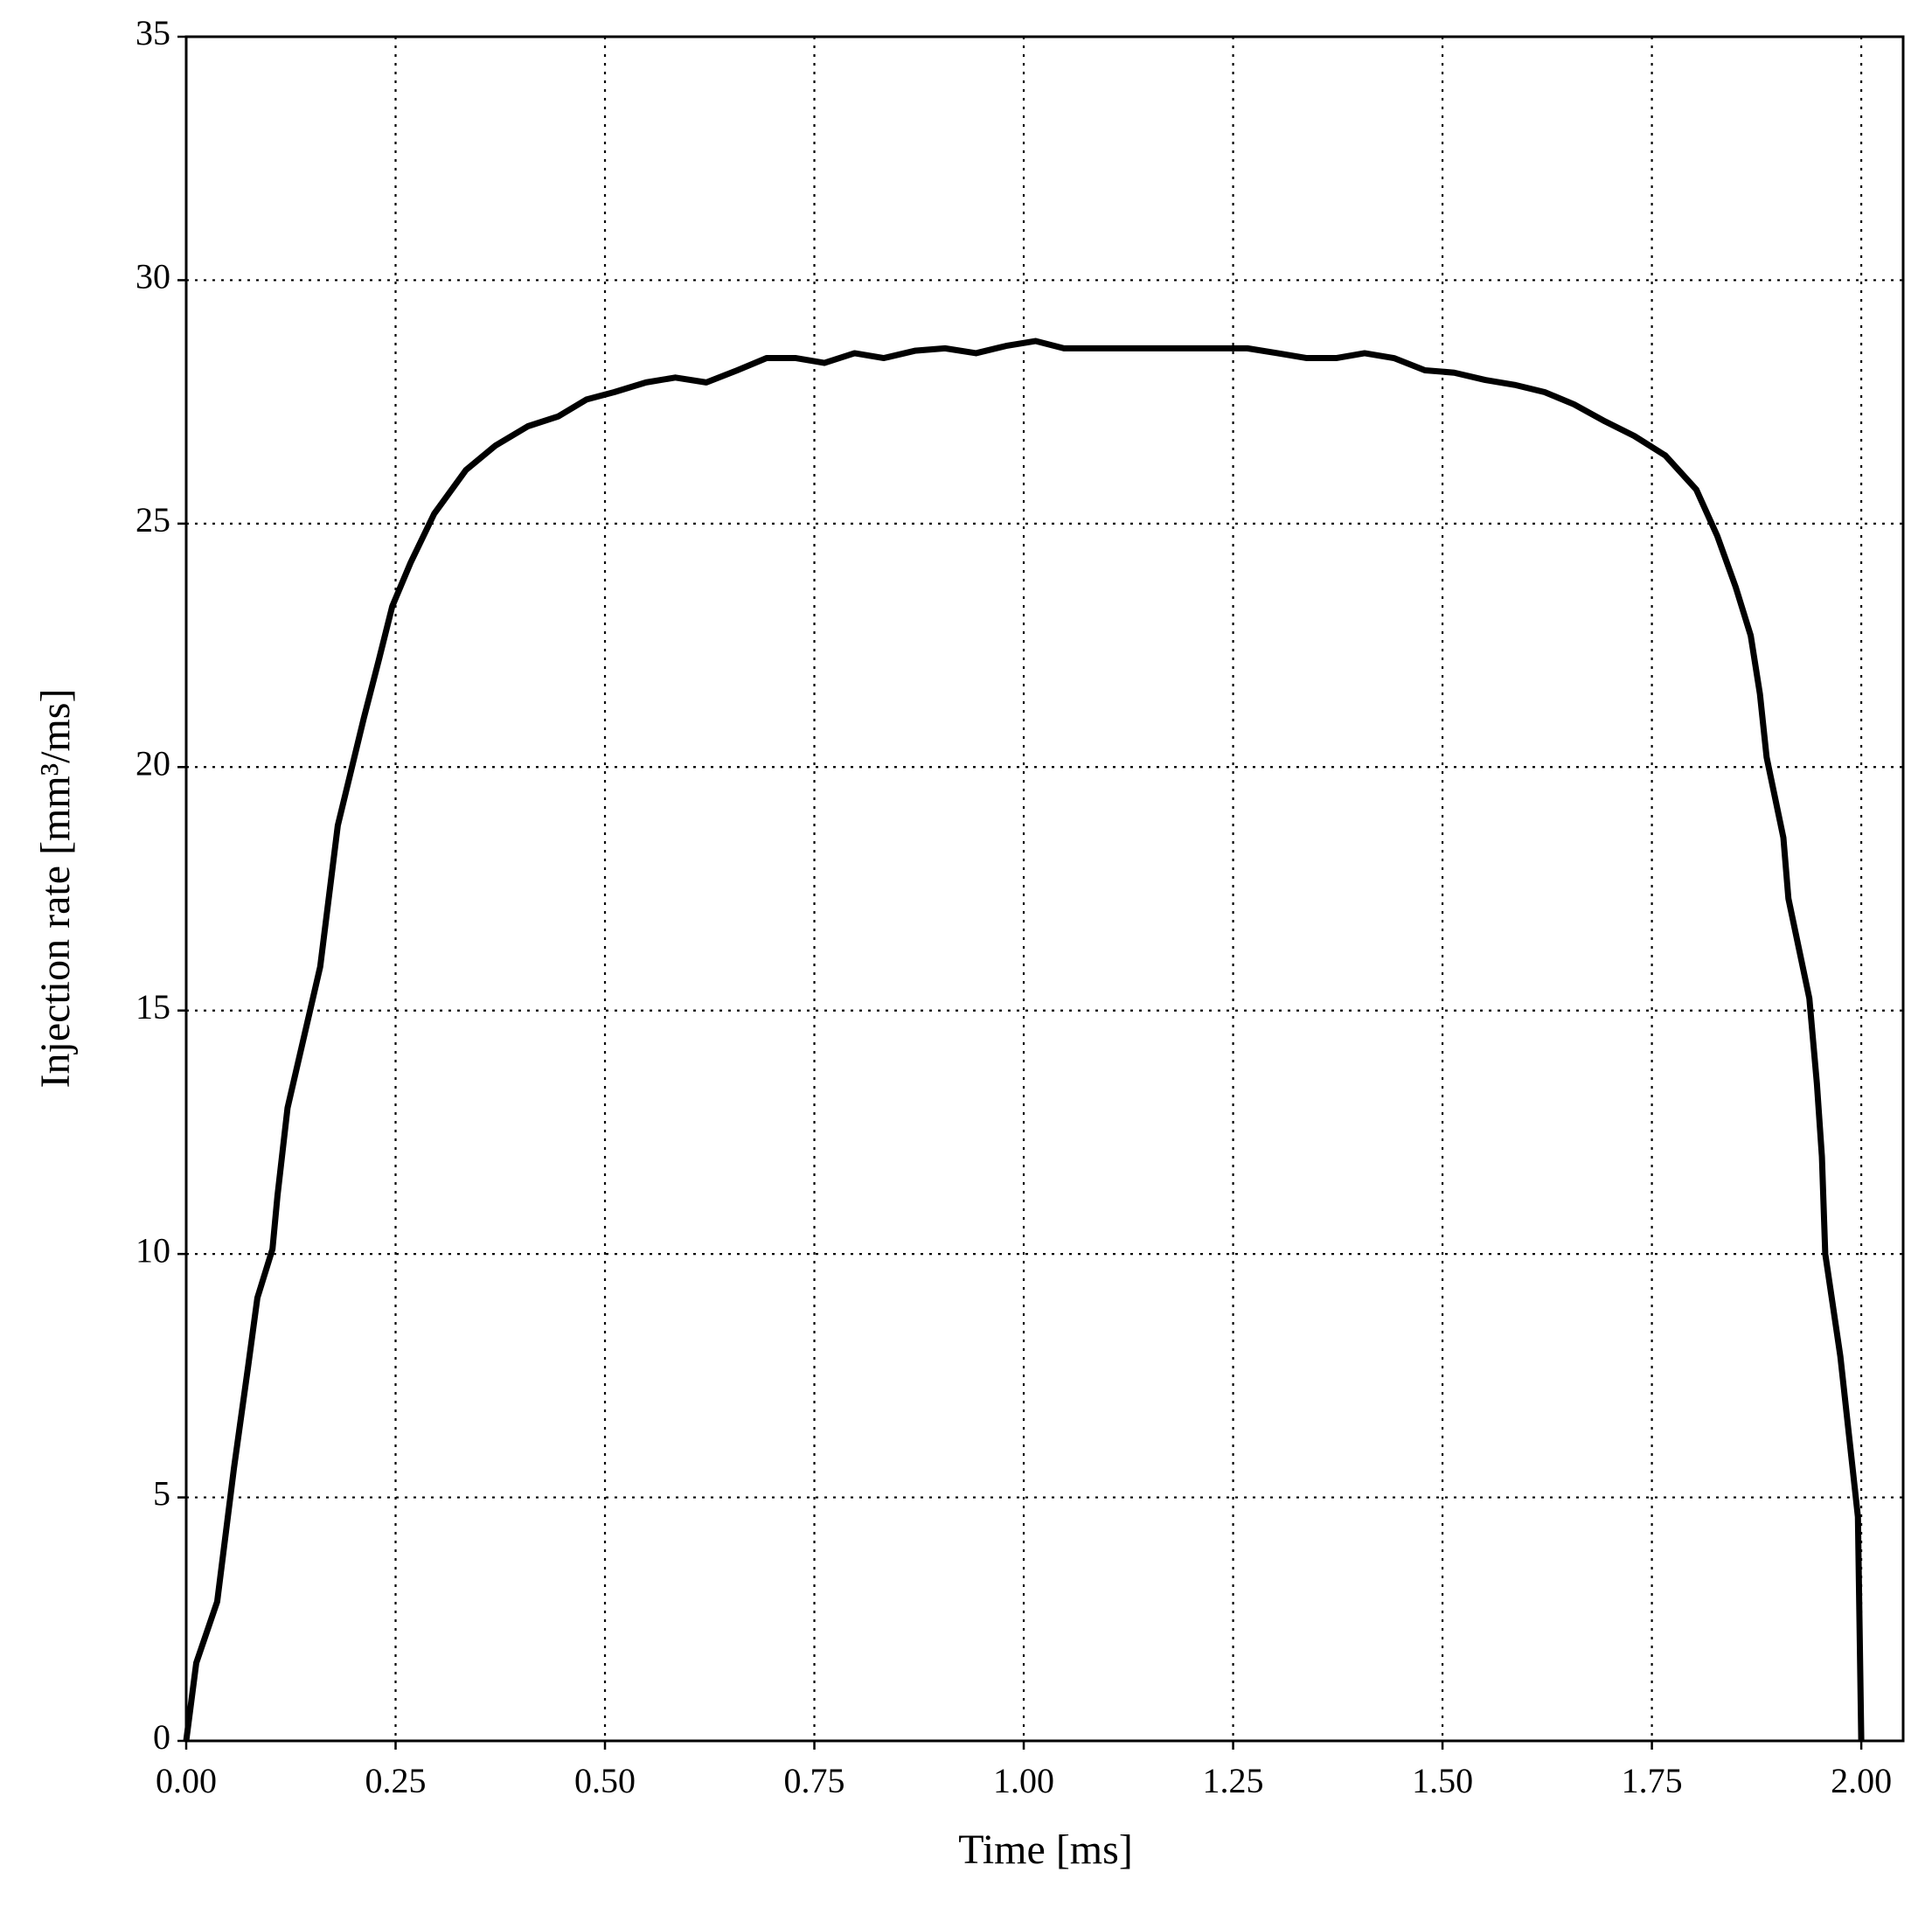  What do you see at coordinates (153, 1007) in the screenshot?
I see `y-tick-label: 15` at bounding box center [153, 1007].